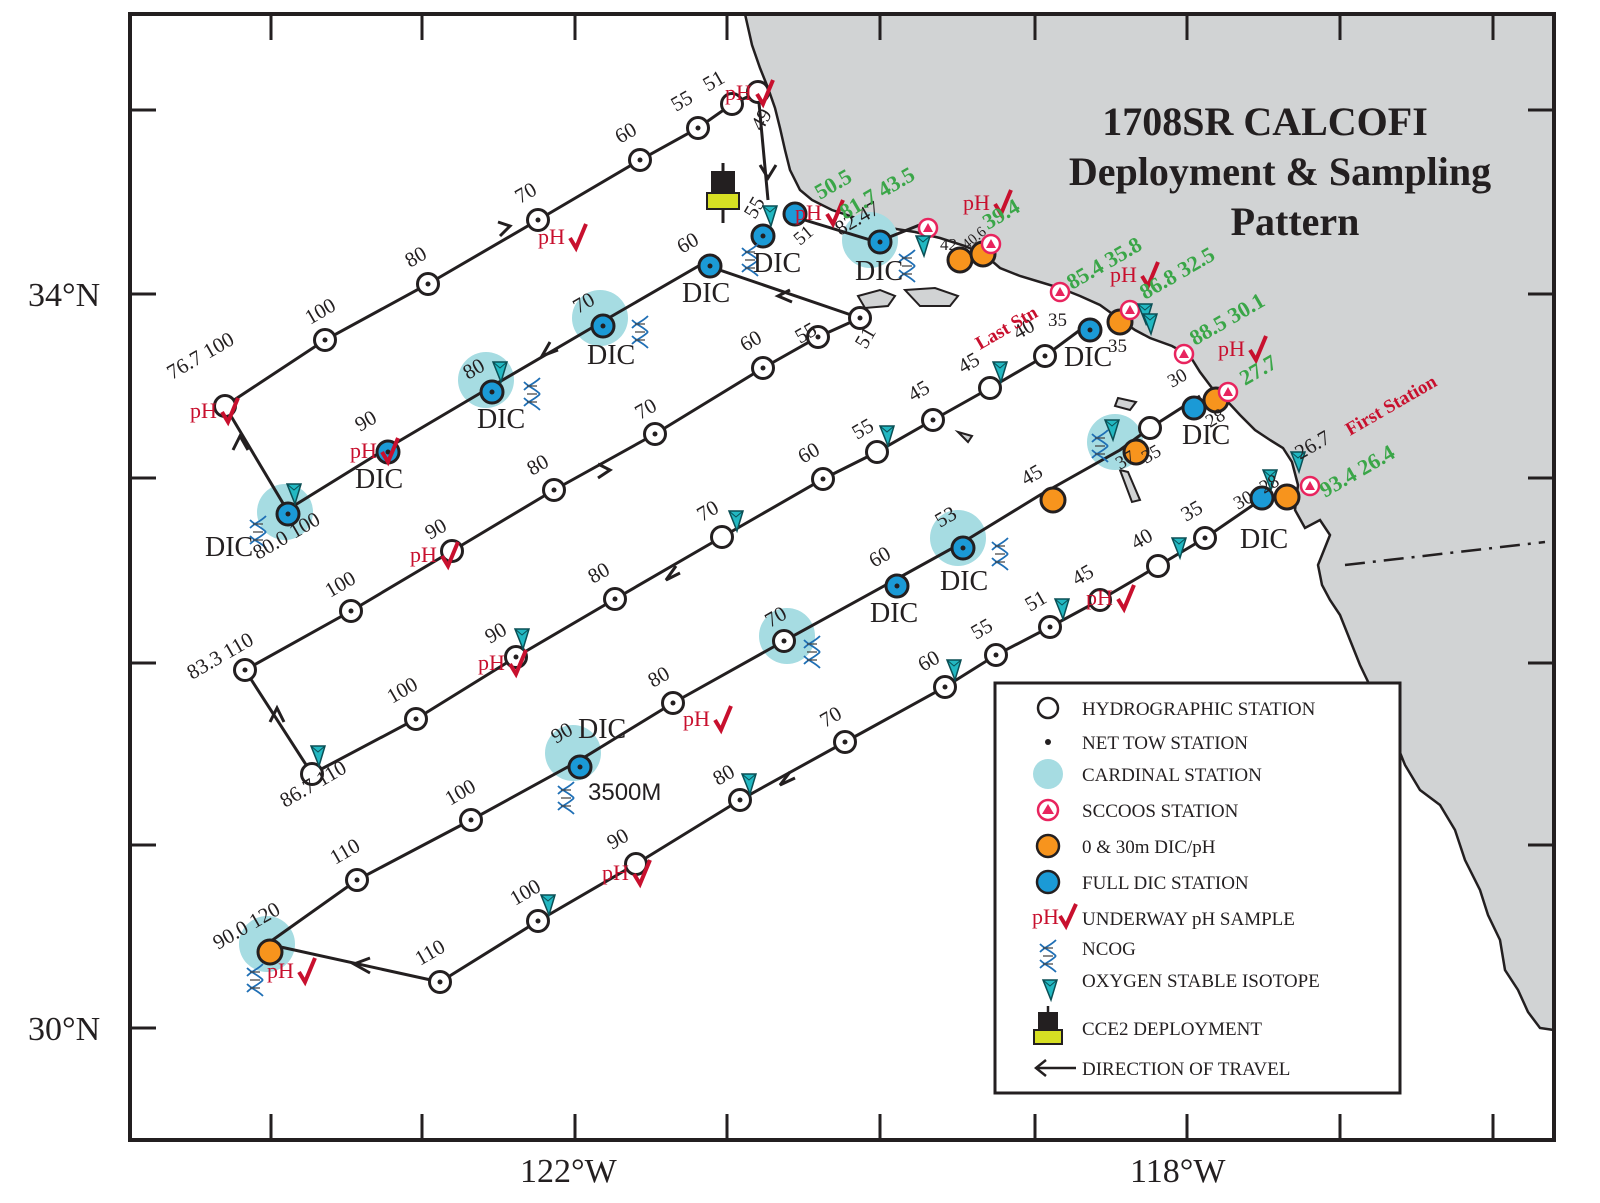  What do you see at coordinates (1165, 743) in the screenshot?
I see `legend-label-net-tow: NET TOW STATION` at bounding box center [1165, 743].